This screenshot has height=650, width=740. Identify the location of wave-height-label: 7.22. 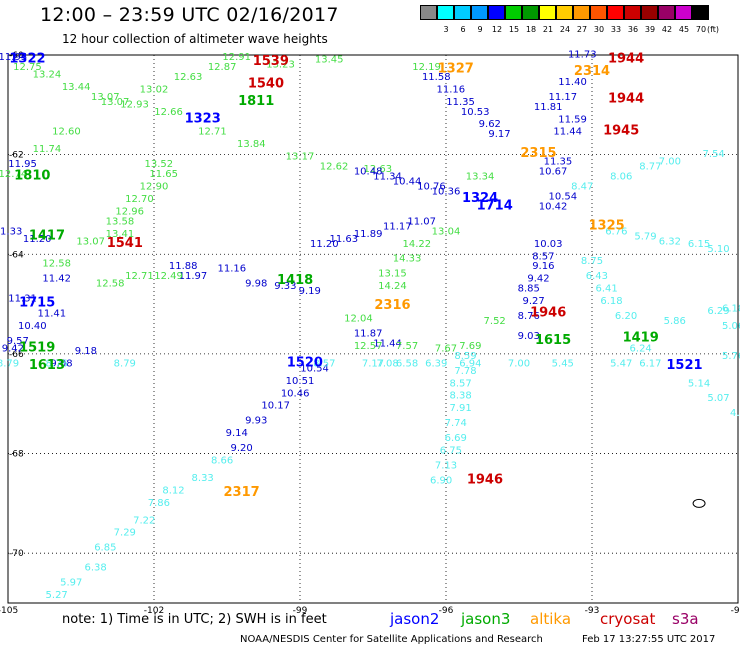
(144, 520).